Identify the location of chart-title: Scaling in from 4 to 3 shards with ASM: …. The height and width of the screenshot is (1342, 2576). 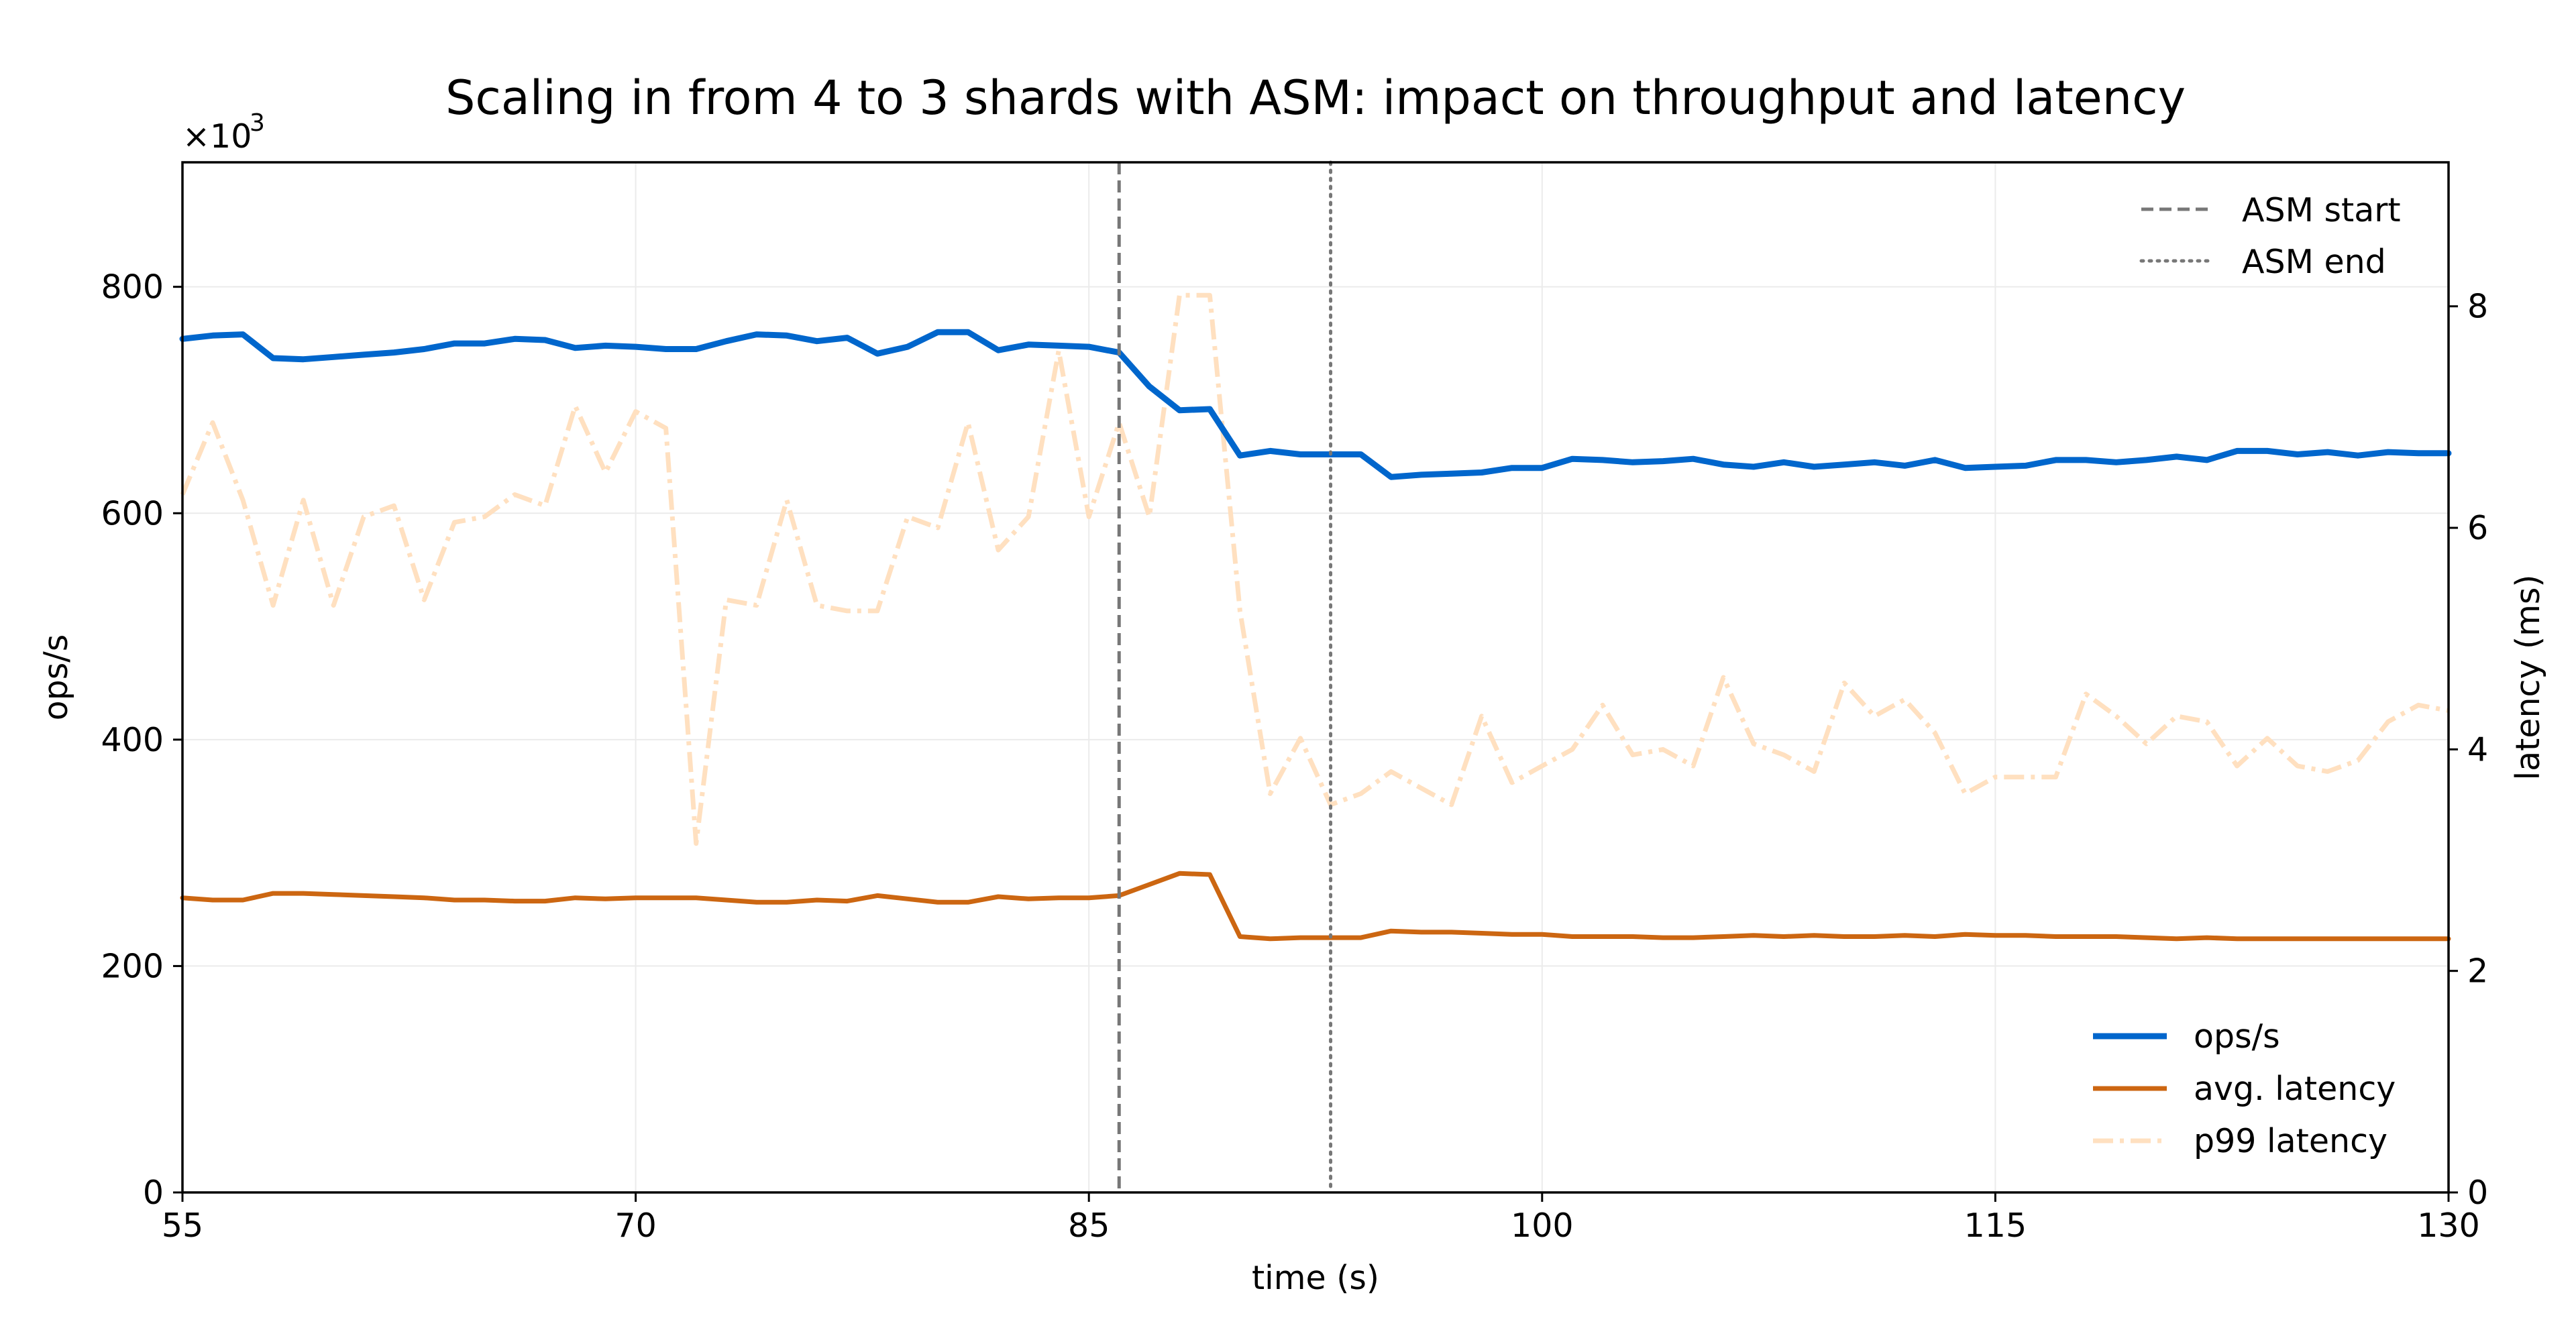
(1315, 97).